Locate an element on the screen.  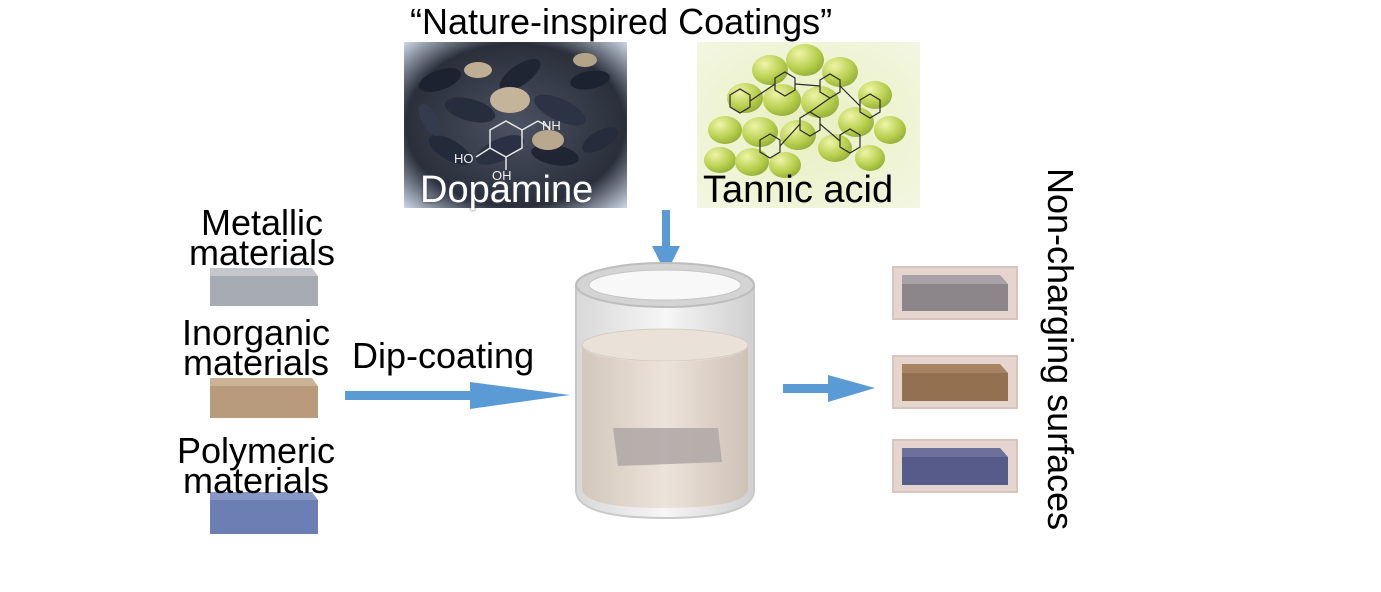
beaker is located at coordinates (665, 391).